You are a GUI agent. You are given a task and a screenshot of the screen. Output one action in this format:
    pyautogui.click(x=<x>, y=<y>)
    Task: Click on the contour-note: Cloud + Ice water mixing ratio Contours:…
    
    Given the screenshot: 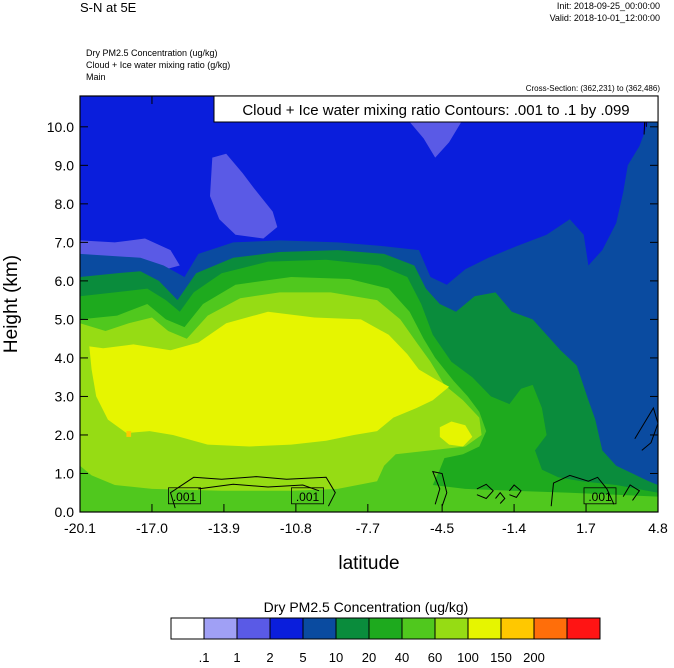 What is the action you would take?
    pyautogui.click(x=435, y=110)
    